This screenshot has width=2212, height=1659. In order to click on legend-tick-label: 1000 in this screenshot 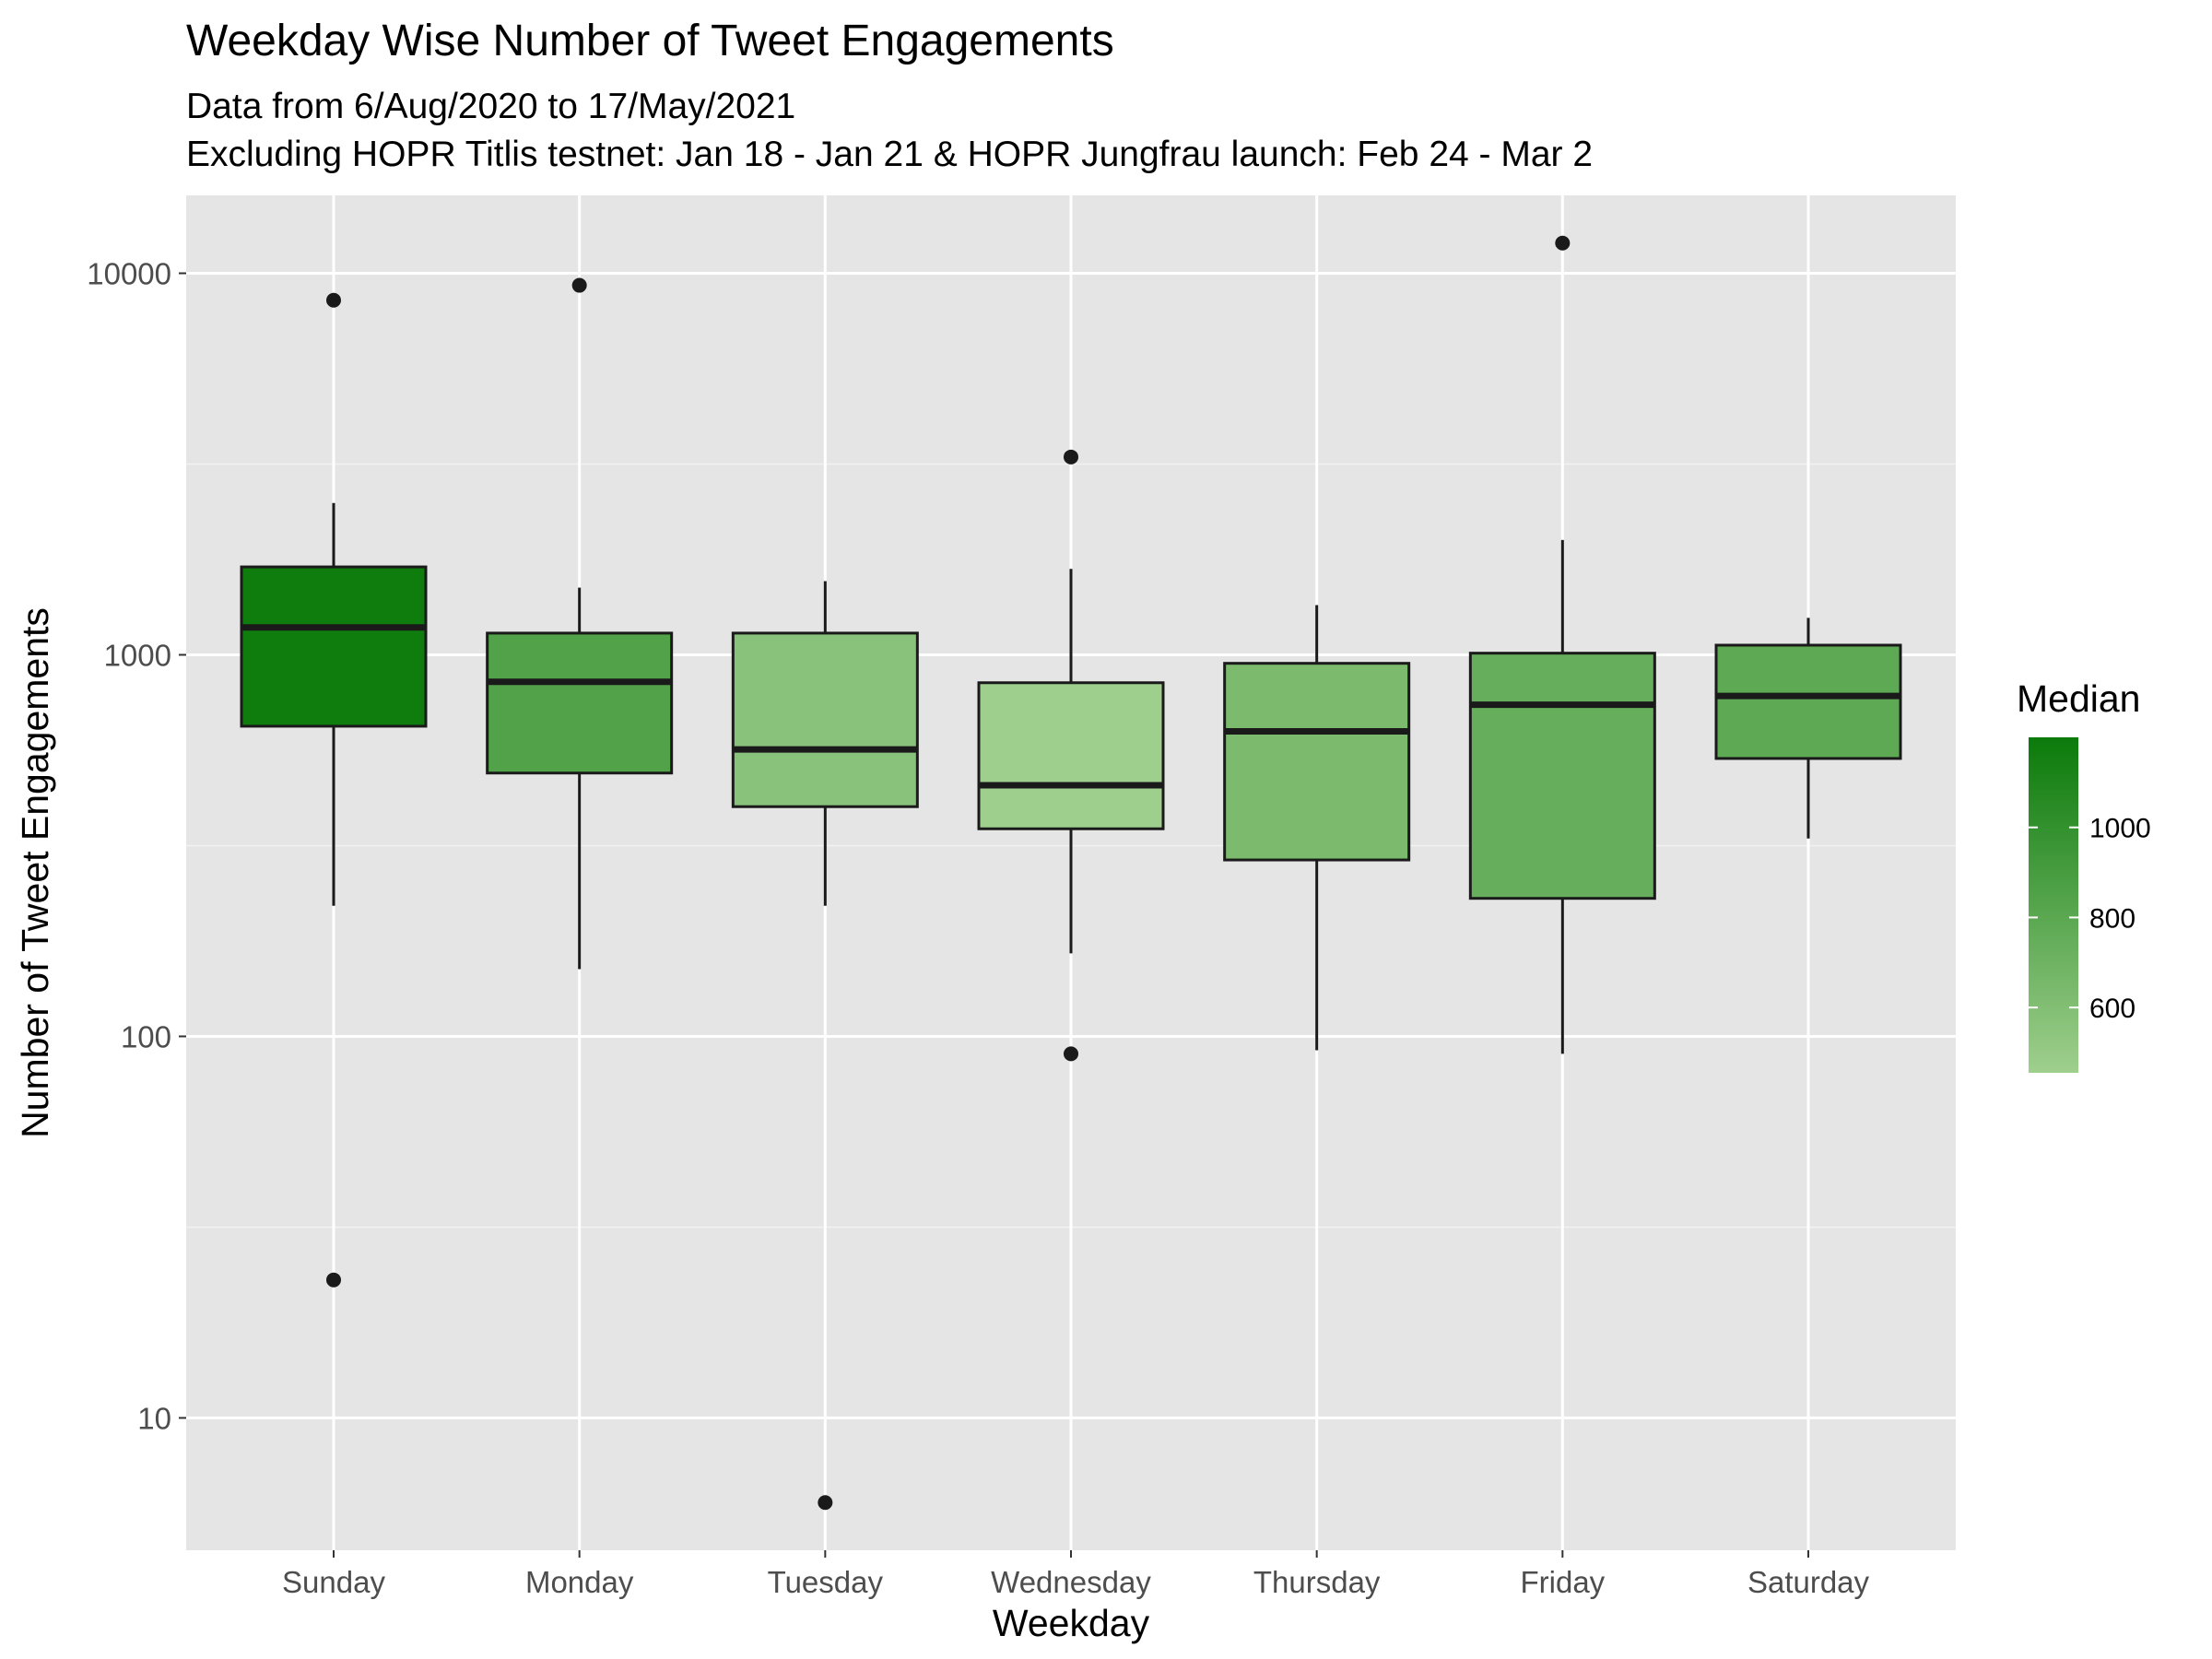, I will do `click(2120, 829)`.